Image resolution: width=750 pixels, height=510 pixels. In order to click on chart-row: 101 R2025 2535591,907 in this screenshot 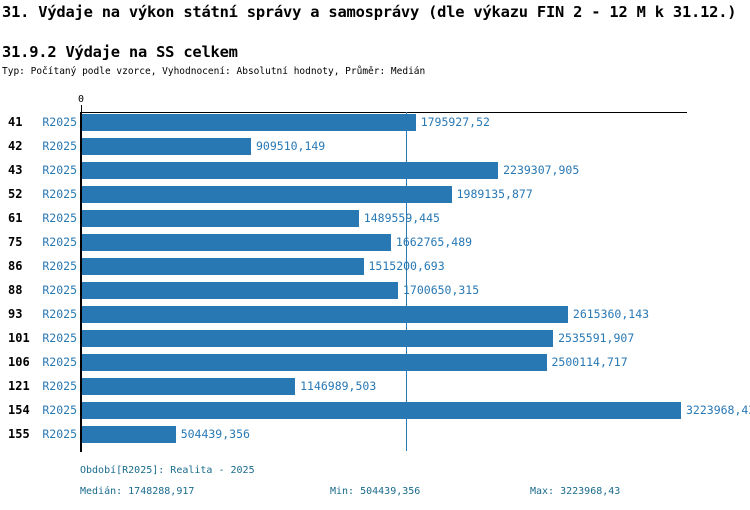, I will do `click(375, 338)`.